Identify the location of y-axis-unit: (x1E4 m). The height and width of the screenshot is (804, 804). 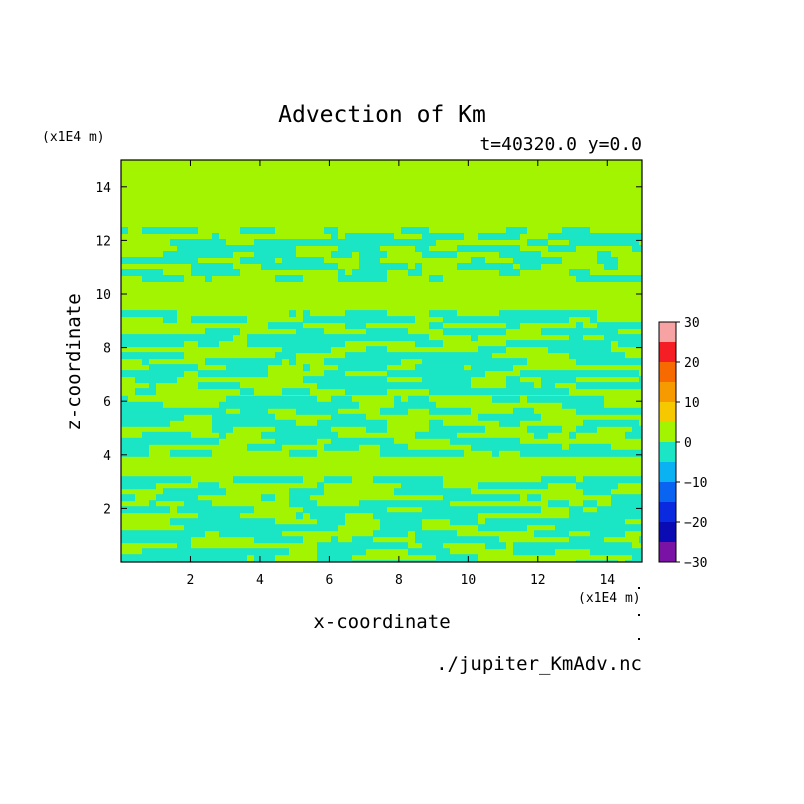
(73, 137).